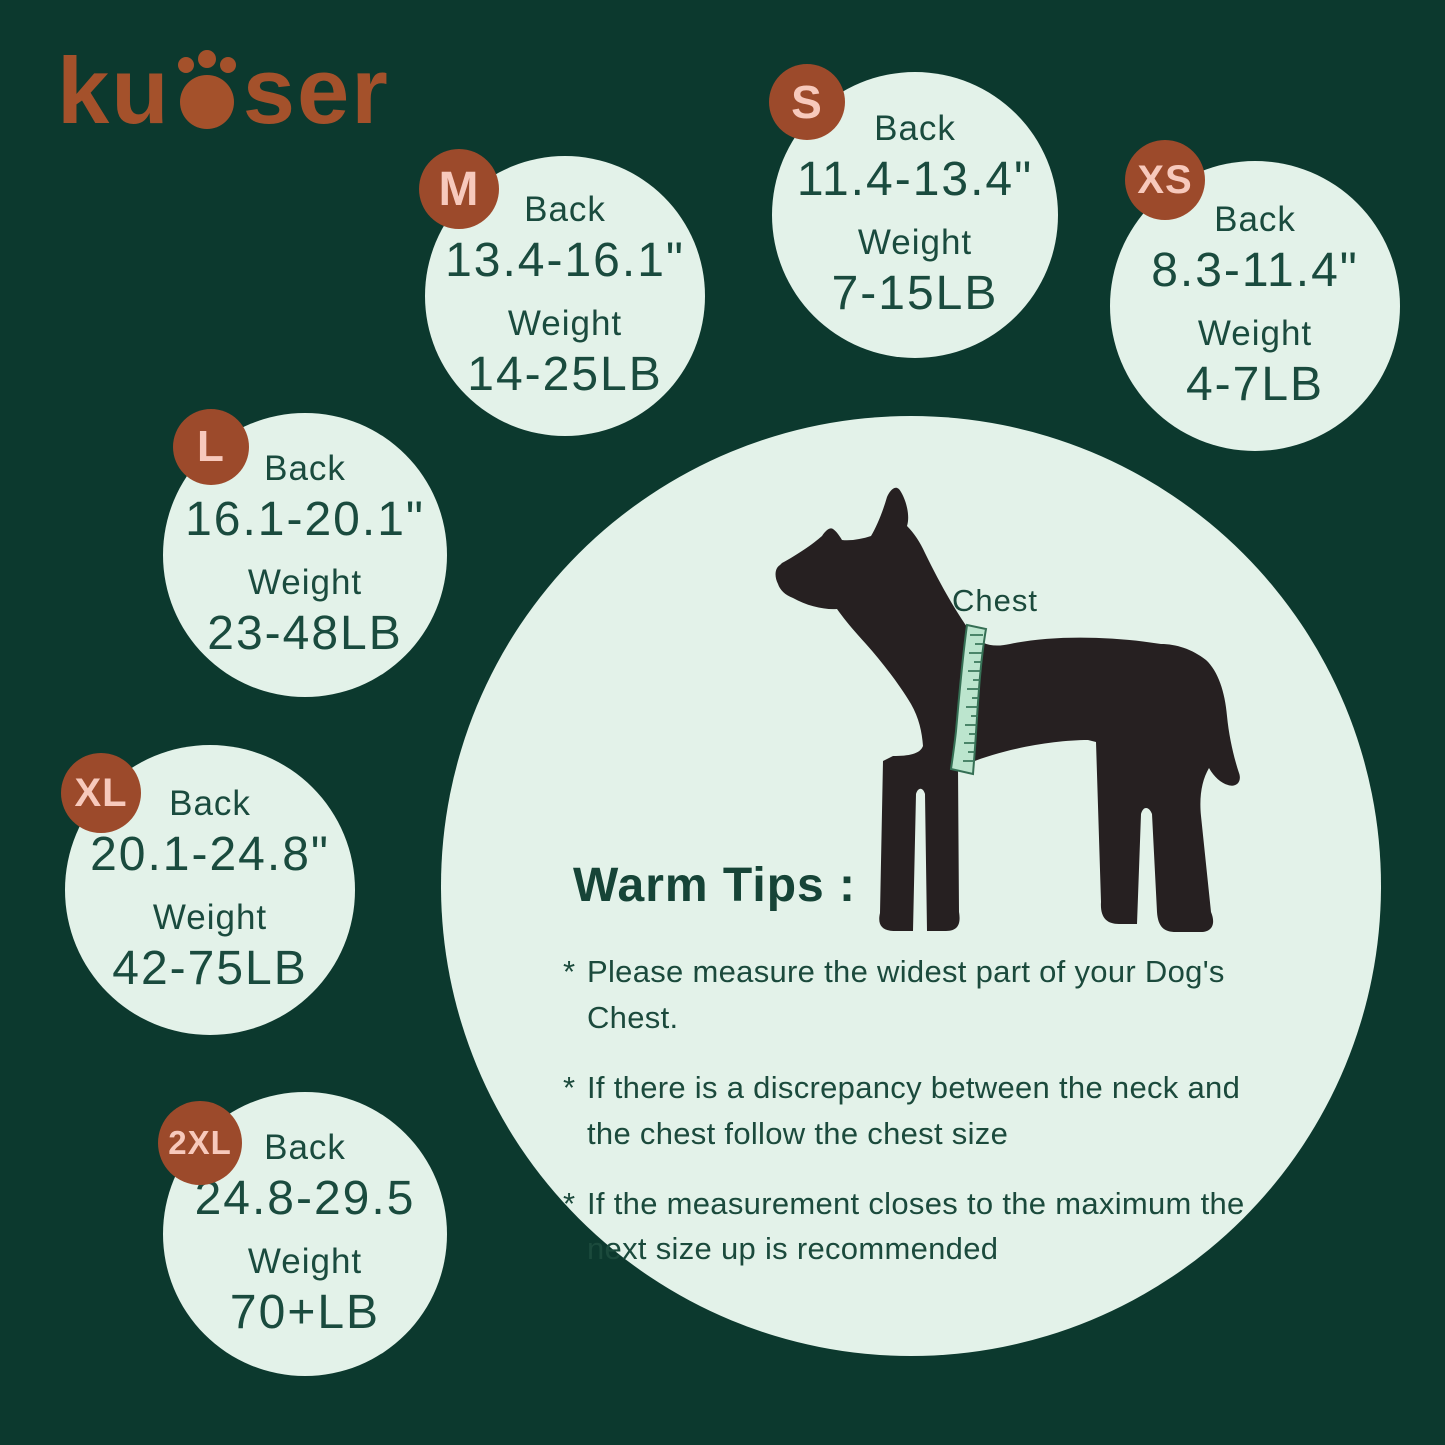 The width and height of the screenshot is (1445, 1445). I want to click on paw-icon, so click(207, 90).